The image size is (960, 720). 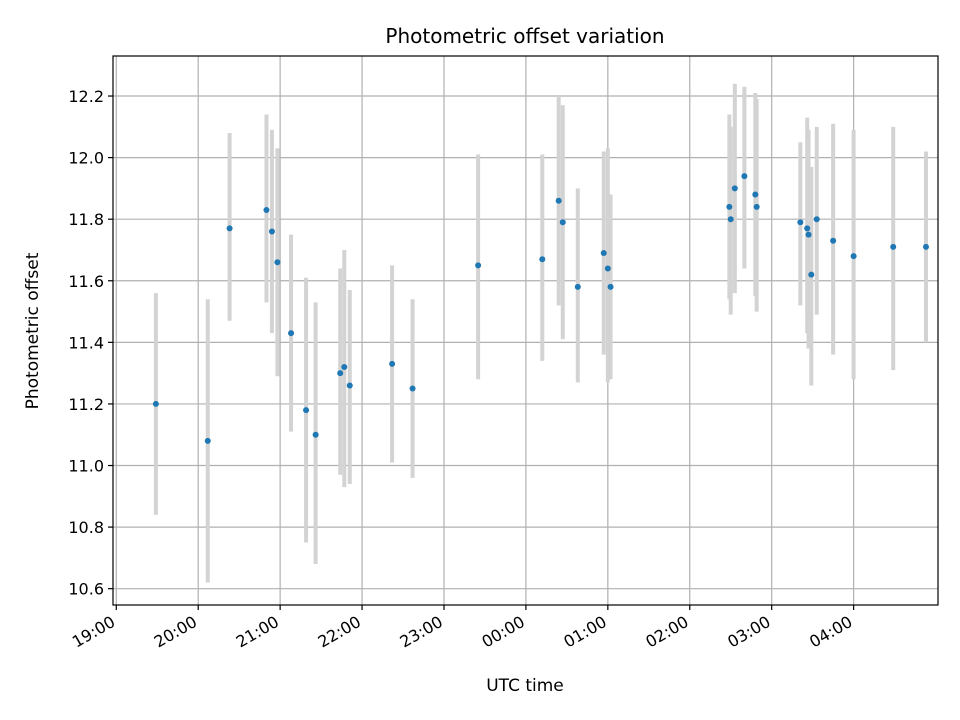 I want to click on y-axis-ticks: 10.6 10.8 11.0 11.2 11.4 11.6 11.8 12.0 12.2, so click(x=90, y=343).